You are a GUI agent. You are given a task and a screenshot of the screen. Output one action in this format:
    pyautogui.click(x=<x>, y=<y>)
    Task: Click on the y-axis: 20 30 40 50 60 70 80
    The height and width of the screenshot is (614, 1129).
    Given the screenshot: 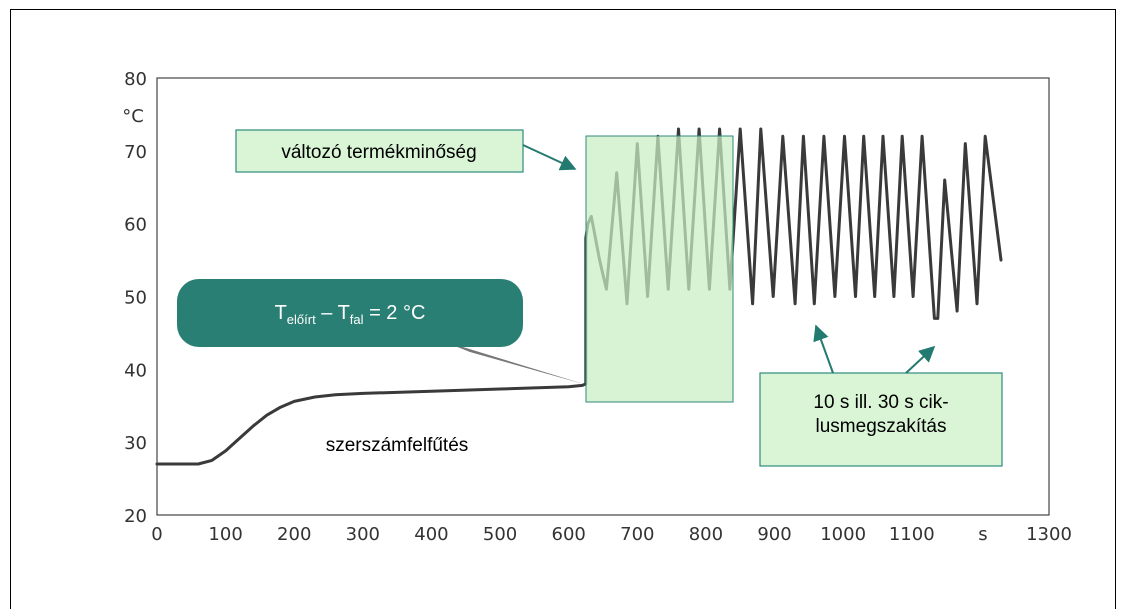 What is the action you would take?
    pyautogui.click(x=135, y=298)
    